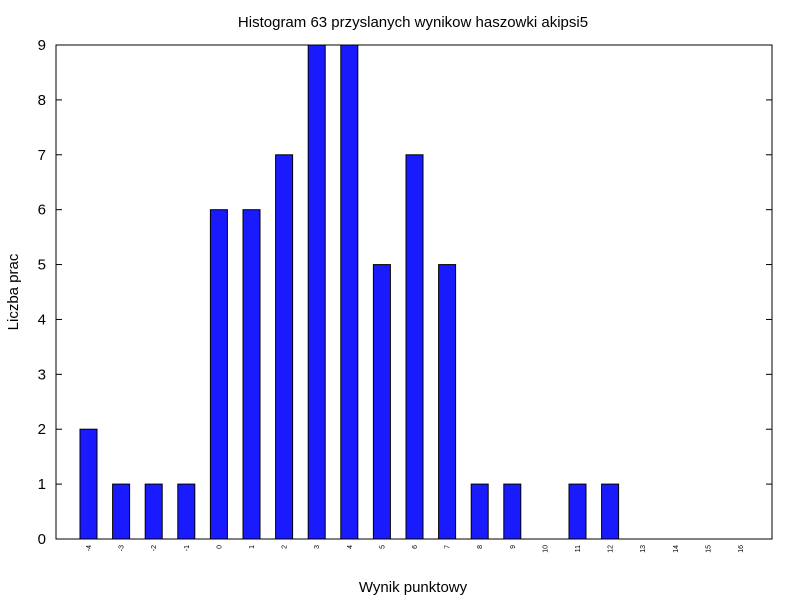 This screenshot has height=600, width=800. What do you see at coordinates (42, 319) in the screenshot?
I see `y-tick-label: 4` at bounding box center [42, 319].